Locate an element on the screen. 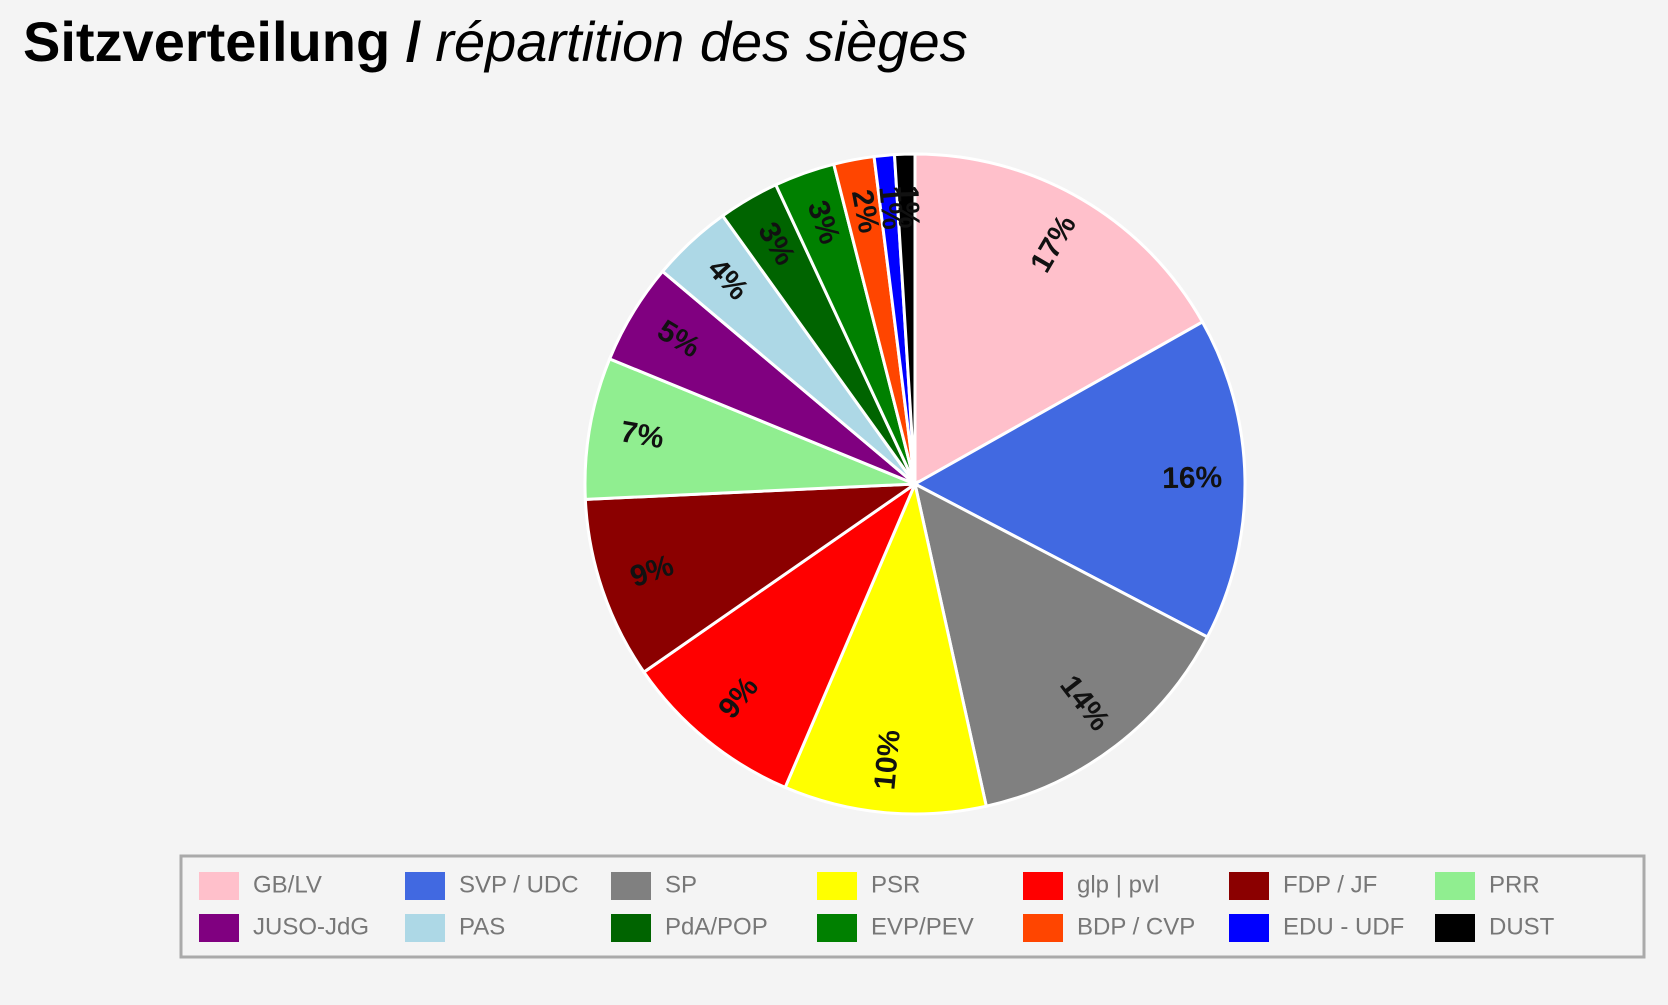 This screenshot has width=1668, height=1005. legend-label: EVP/PEV is located at coordinates (922, 926).